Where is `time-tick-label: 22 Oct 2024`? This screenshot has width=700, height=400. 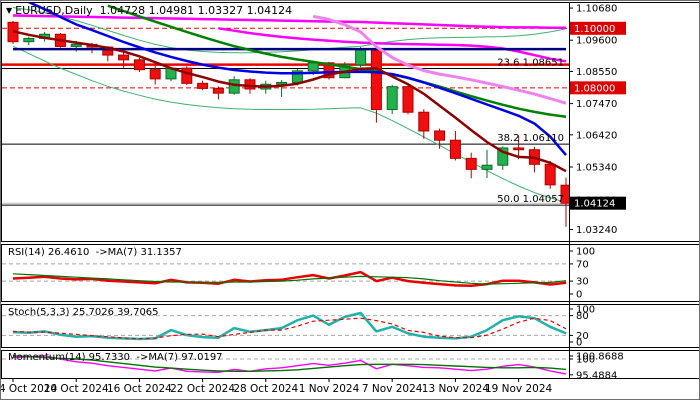 time-tick-label: 22 Oct 2024 is located at coordinates (202, 389).